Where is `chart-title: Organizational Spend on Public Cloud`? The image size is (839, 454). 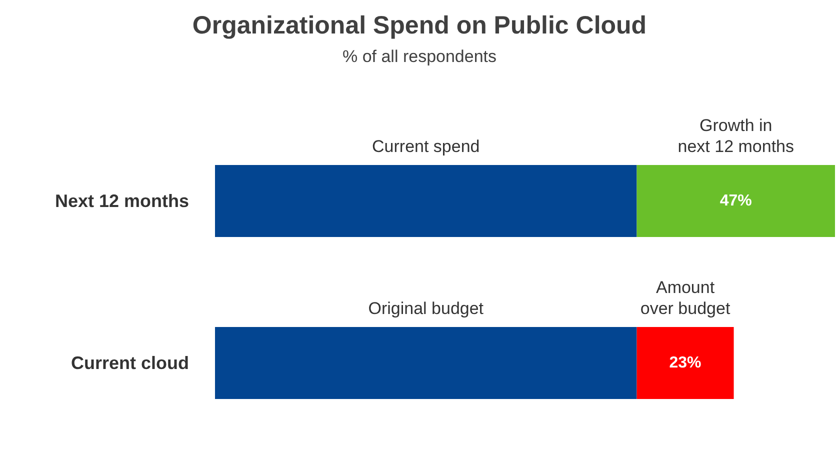
chart-title: Organizational Spend on Public Cloud is located at coordinates (419, 26).